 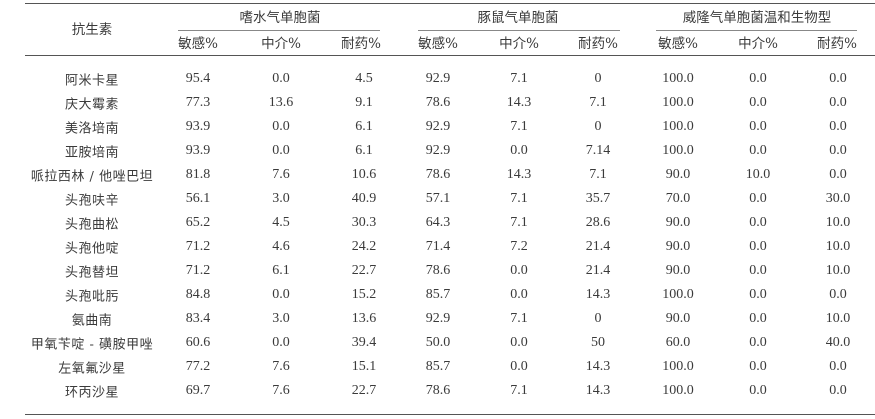 What do you see at coordinates (92, 297) in the screenshot?
I see `antibiotic-name: 头孢吡肟` at bounding box center [92, 297].